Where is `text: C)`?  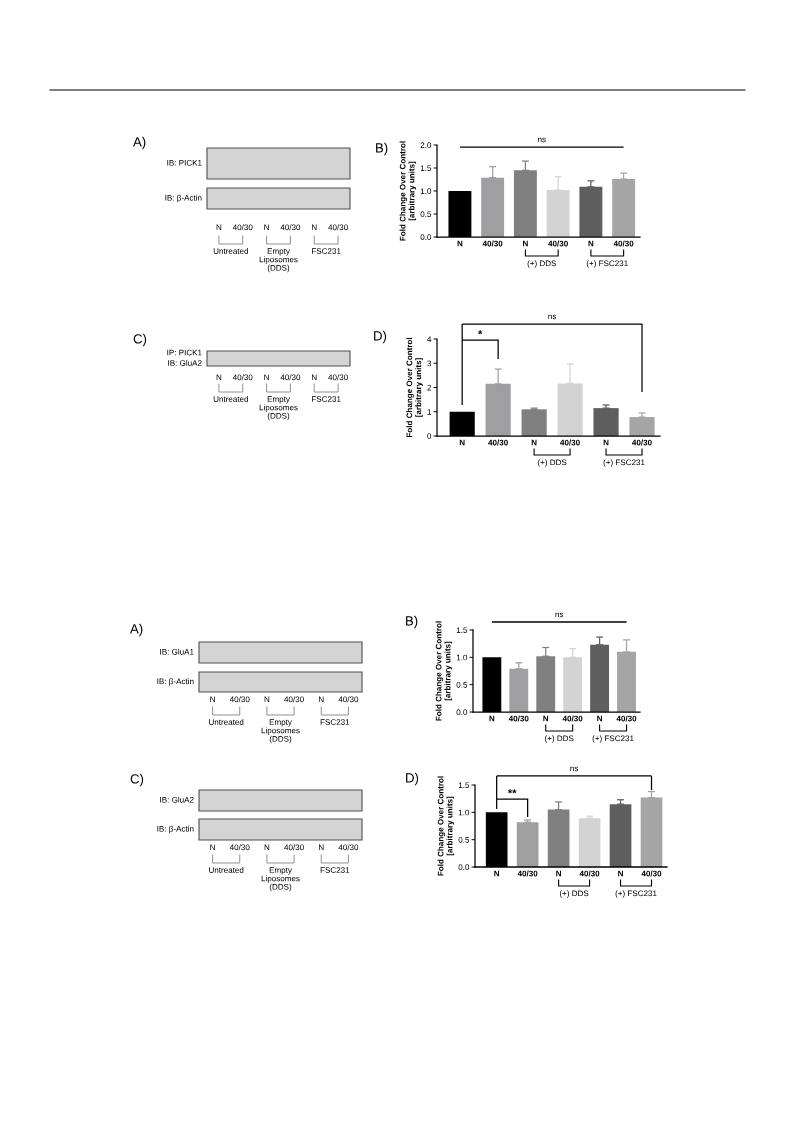 text: C) is located at coordinates (140, 340).